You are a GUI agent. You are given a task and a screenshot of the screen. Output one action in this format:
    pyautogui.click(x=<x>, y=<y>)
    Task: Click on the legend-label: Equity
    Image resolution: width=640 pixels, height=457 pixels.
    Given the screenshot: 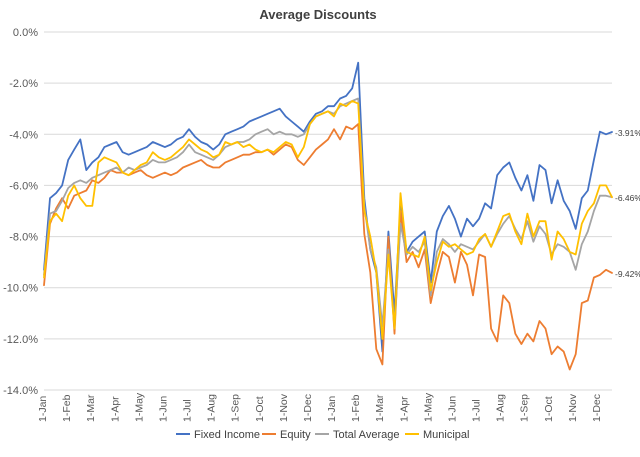 What is the action you would take?
    pyautogui.click(x=295, y=435)
    